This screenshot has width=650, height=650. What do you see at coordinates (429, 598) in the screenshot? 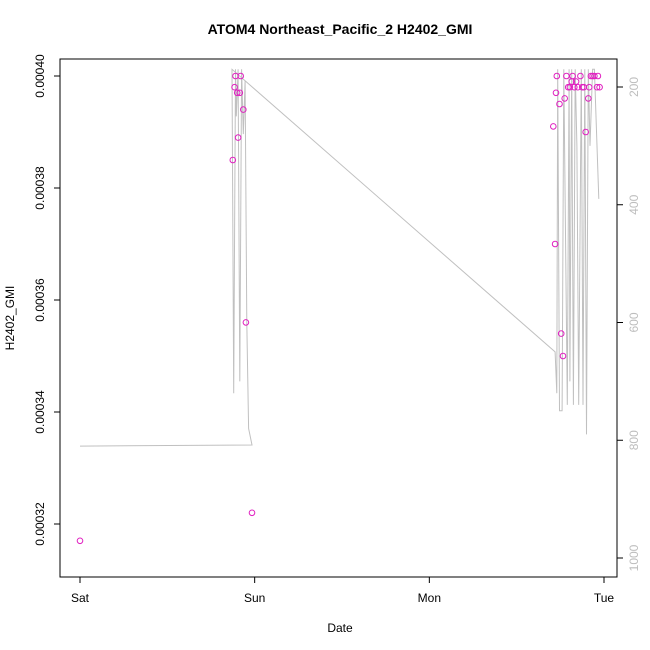
I see `x-tick-label: Mon` at bounding box center [429, 598].